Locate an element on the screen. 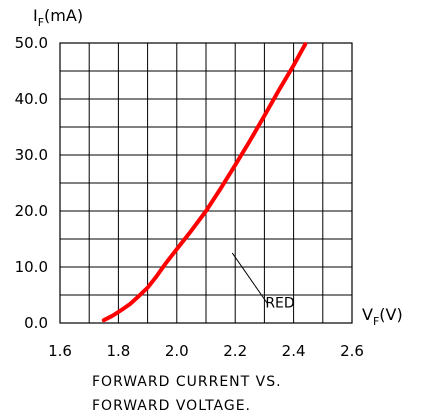 The image size is (434, 420). x-tick-label-2: 2.0 is located at coordinates (177, 351).